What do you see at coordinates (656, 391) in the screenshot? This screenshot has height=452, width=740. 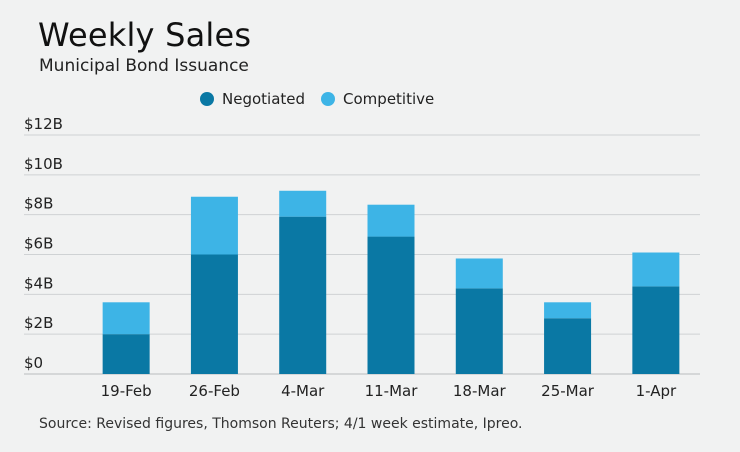 I see `x-tick-label: 1-Apr` at bounding box center [656, 391].